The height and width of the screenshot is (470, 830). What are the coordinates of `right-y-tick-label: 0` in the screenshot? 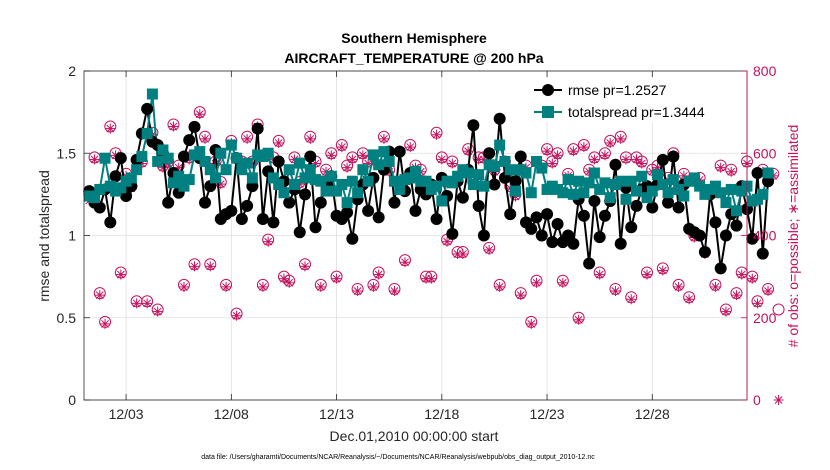 It's located at (757, 400).